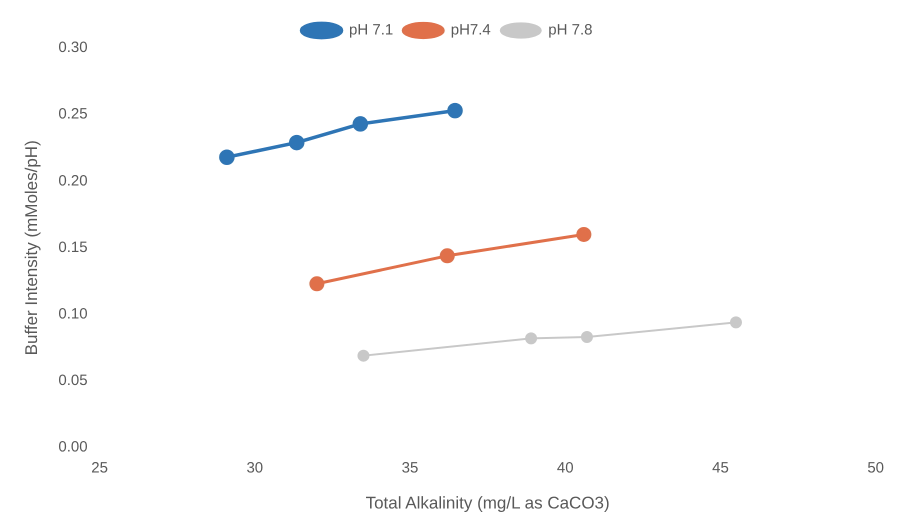 The width and height of the screenshot is (904, 531). Describe the element at coordinates (720, 468) in the screenshot. I see `x-tick-label: 45` at that location.